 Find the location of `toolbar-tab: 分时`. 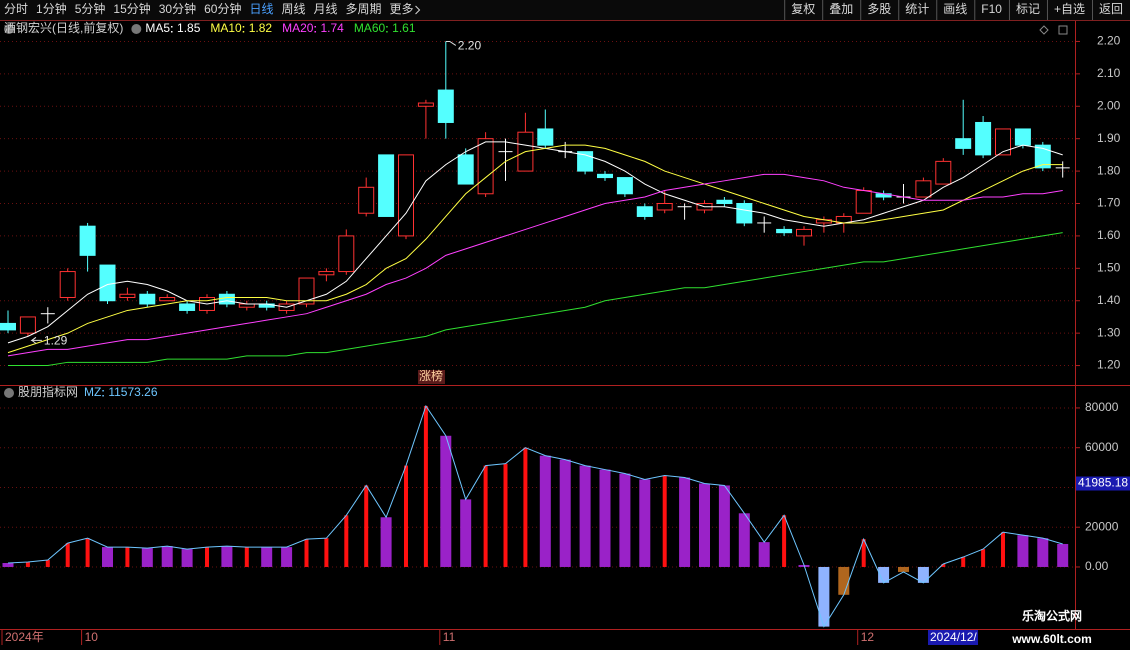

toolbar-tab: 分时 is located at coordinates (16, 9).